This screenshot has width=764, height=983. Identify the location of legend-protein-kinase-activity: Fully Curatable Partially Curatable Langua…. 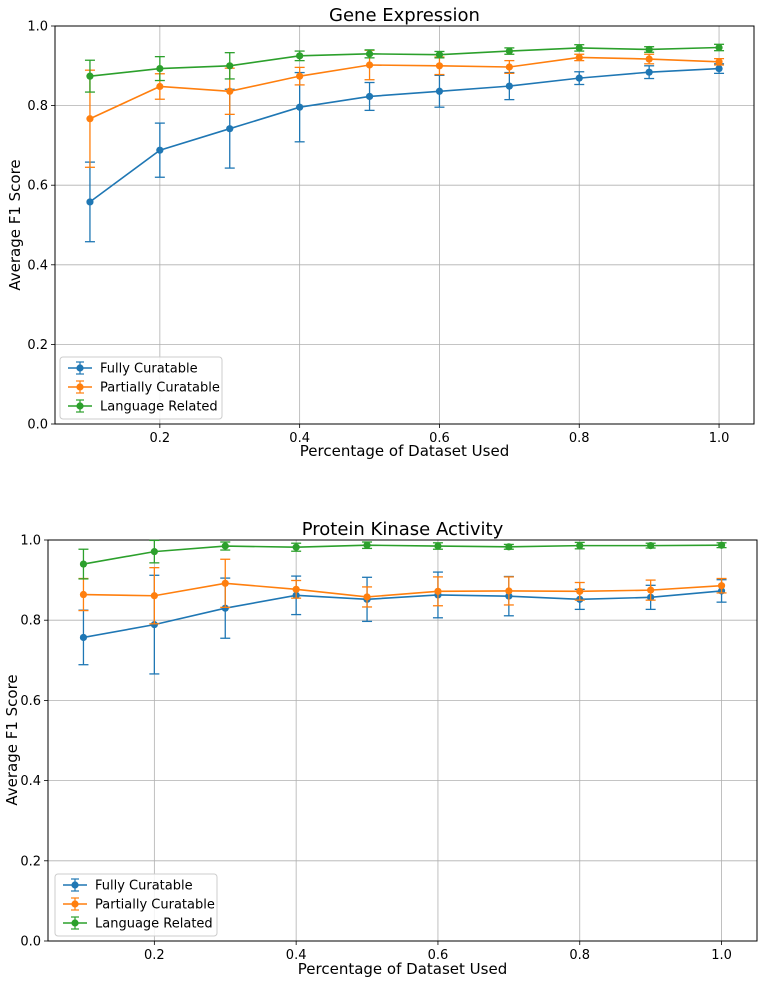
(136, 905).